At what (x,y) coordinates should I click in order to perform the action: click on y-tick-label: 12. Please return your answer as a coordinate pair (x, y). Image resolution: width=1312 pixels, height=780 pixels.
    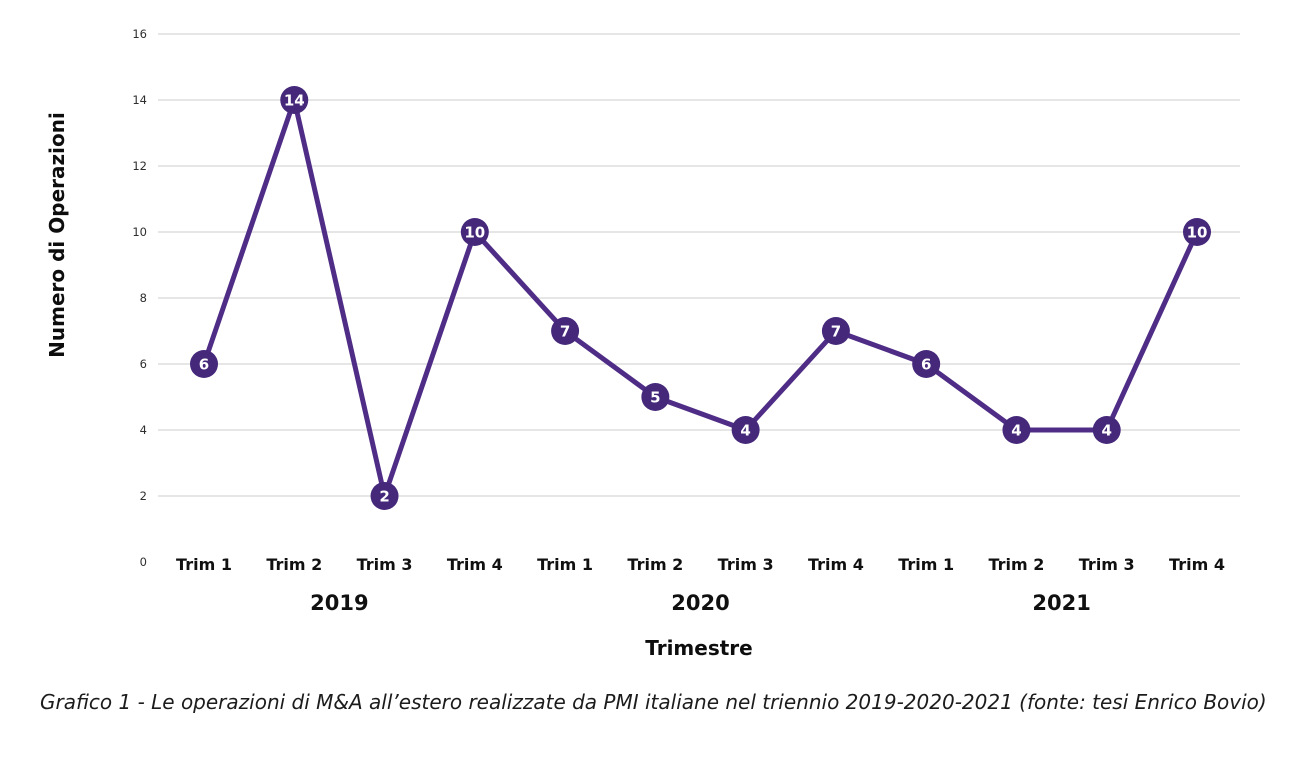
    Looking at the image, I should click on (139, 166).